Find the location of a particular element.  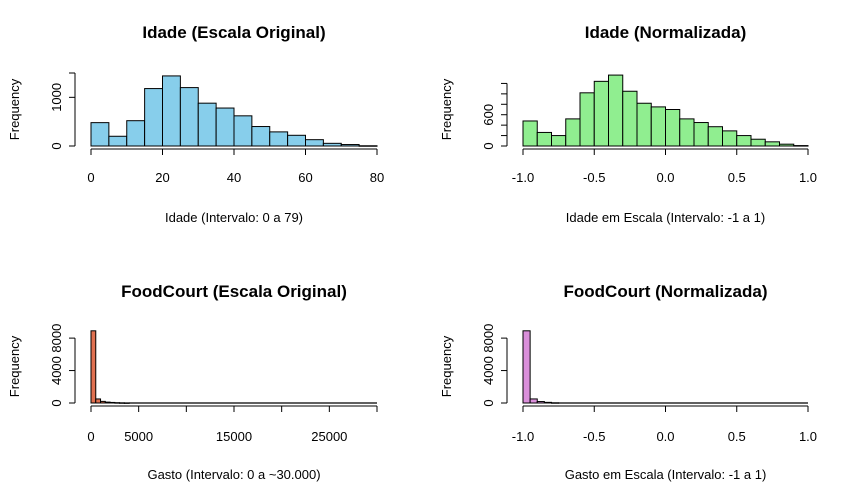

panel-4-x-tick-label-3: 0.0 is located at coordinates (665, 436).